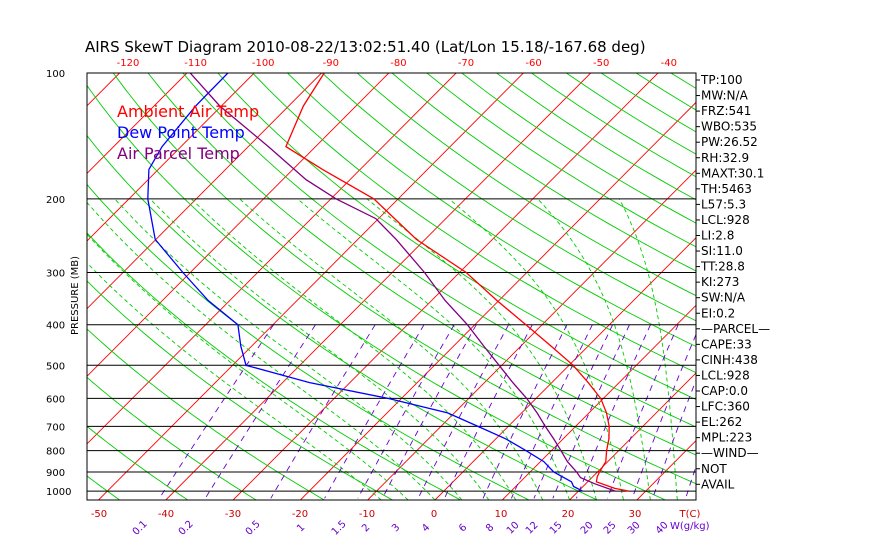 This screenshot has width=870, height=560. Describe the element at coordinates (301, 528) in the screenshot. I see `mixing-ratio-label: 1` at that location.